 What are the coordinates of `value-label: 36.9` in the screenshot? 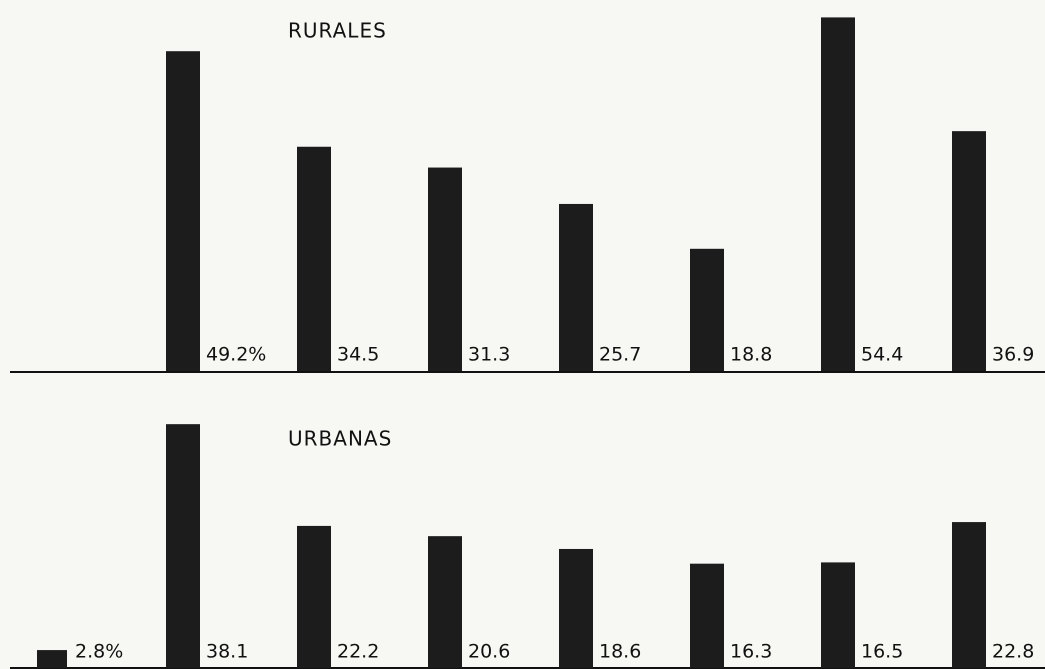 It's located at (1013, 355).